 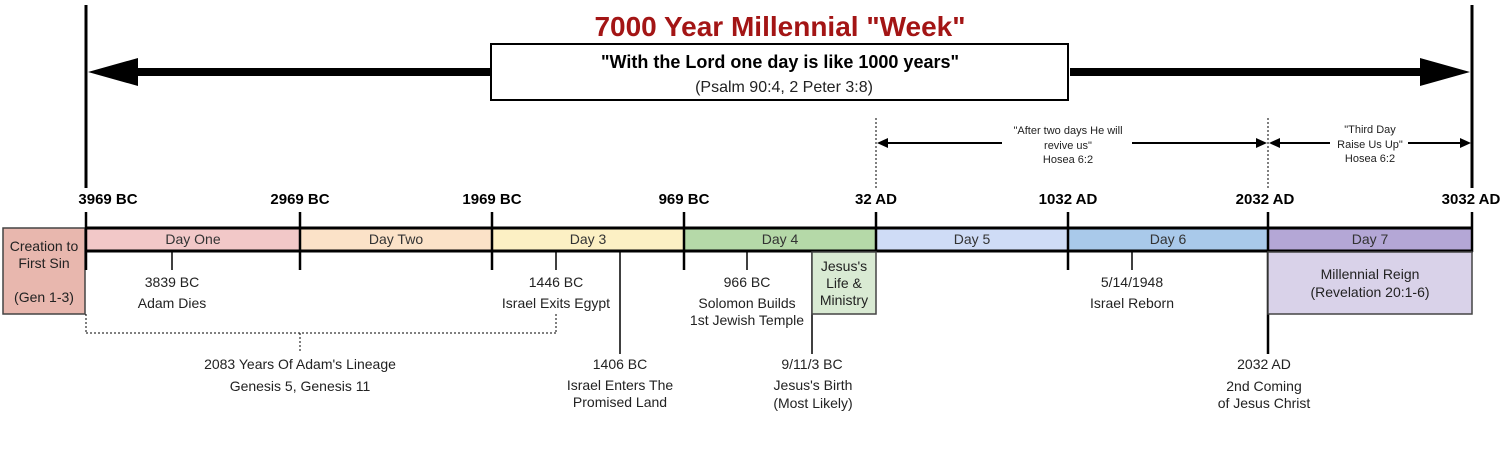 What do you see at coordinates (844, 266) in the screenshot?
I see `jesus-ministry-line1: Jesus's` at bounding box center [844, 266].